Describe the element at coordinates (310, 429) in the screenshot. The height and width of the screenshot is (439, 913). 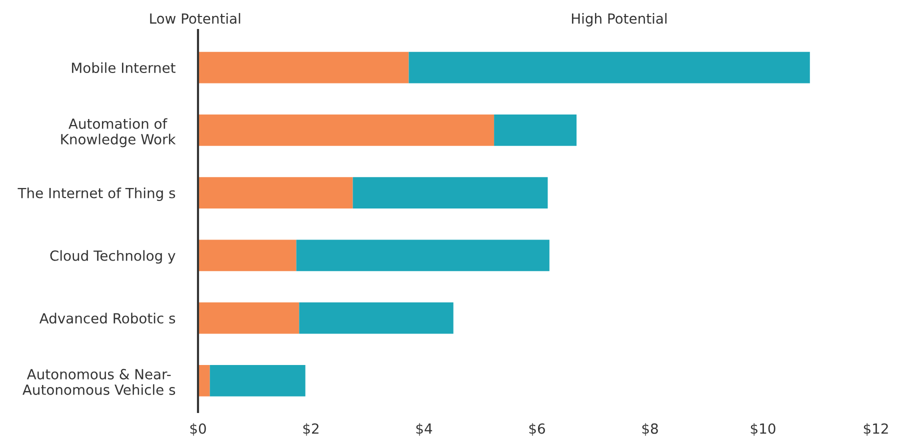
I see `x-tick-label: $2` at that location.